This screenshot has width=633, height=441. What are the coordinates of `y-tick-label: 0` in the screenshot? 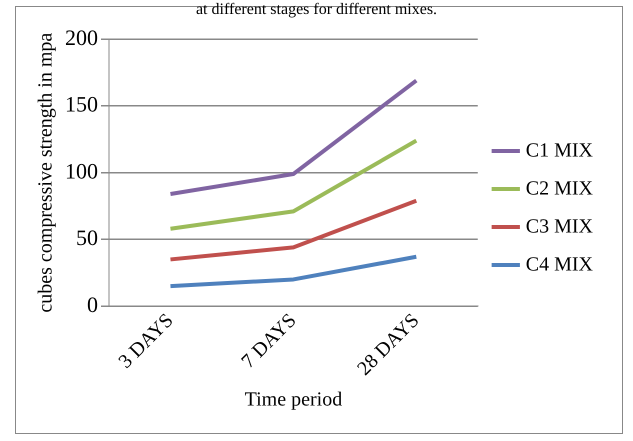 It's located at (92, 304).